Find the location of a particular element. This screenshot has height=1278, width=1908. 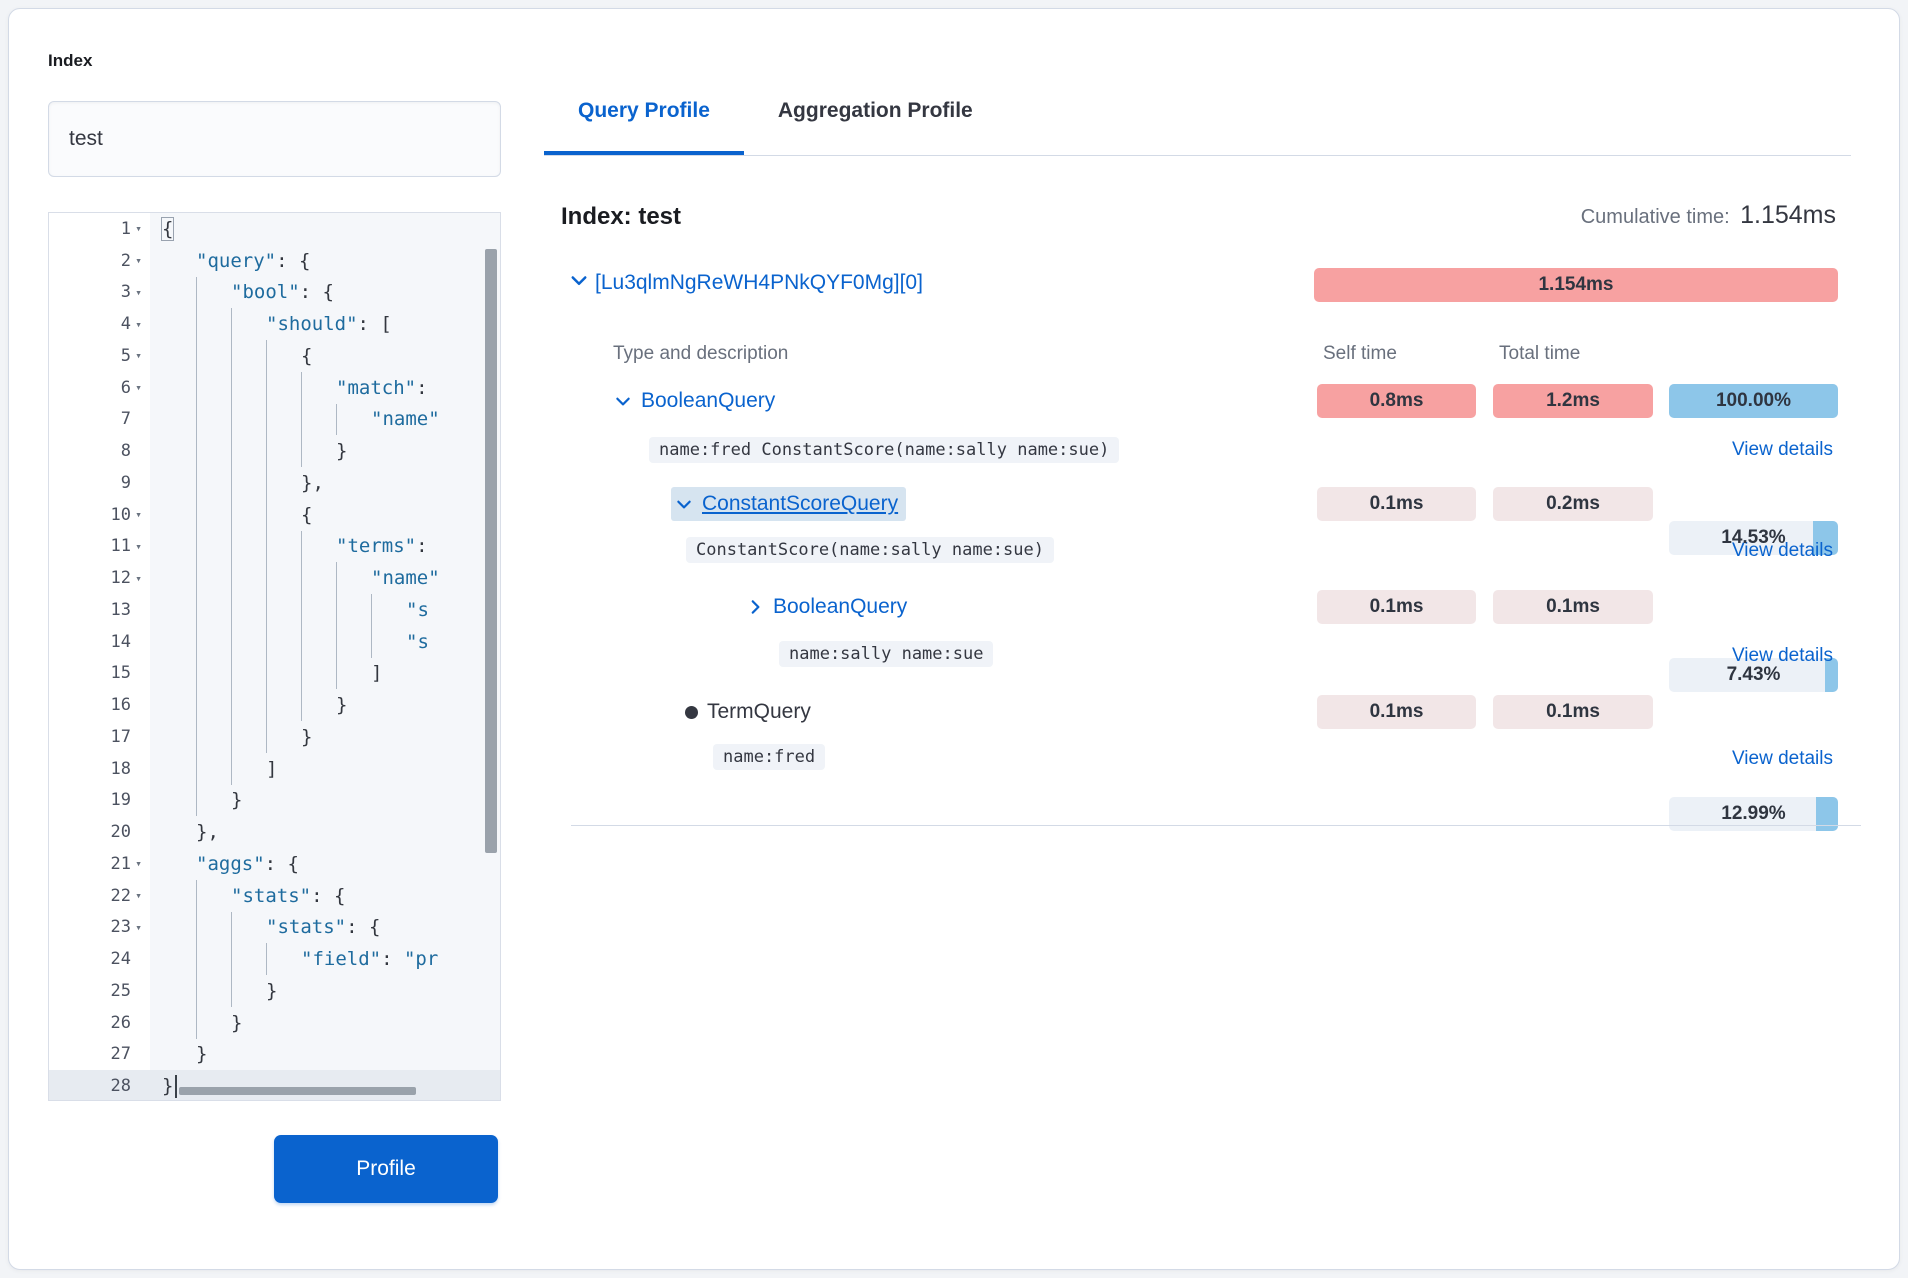

code-line: 8} is located at coordinates (274, 451).